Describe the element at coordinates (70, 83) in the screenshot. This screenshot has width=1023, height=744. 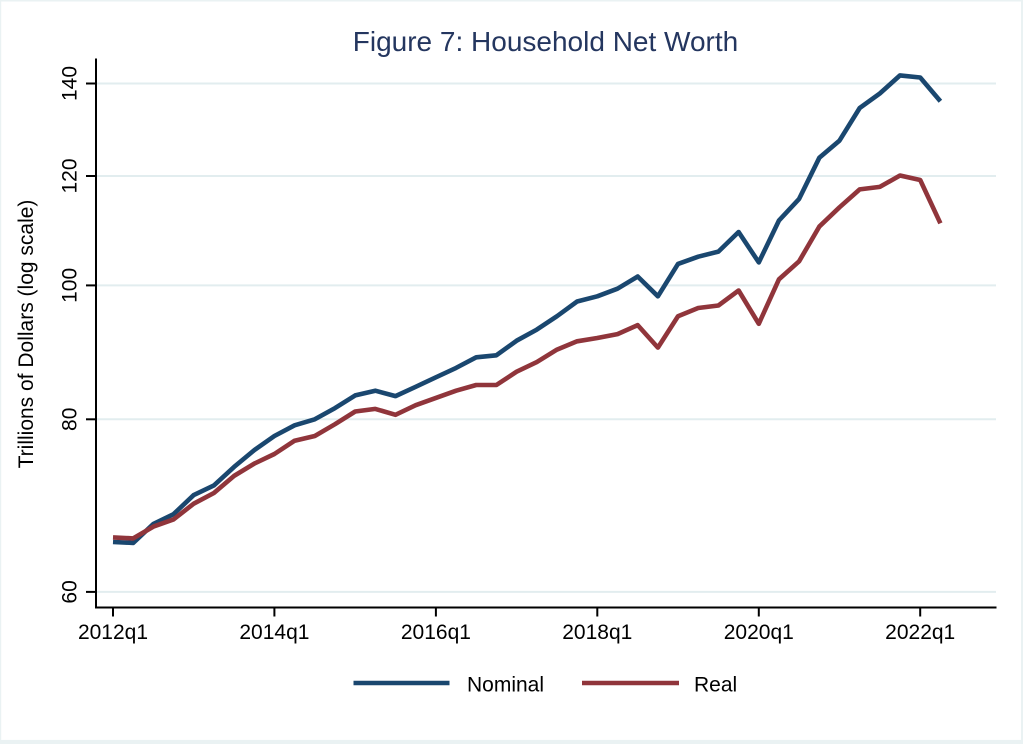
I see `svg-text: 140` at that location.